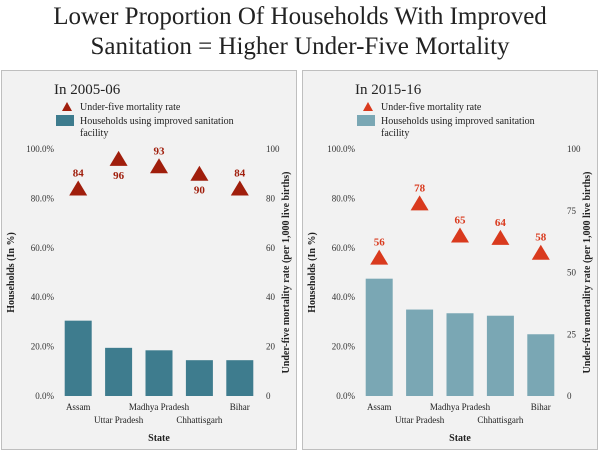 The height and width of the screenshot is (451, 600). What do you see at coordinates (271, 347) in the screenshot?
I see `y-right-tick-label: 20` at bounding box center [271, 347].